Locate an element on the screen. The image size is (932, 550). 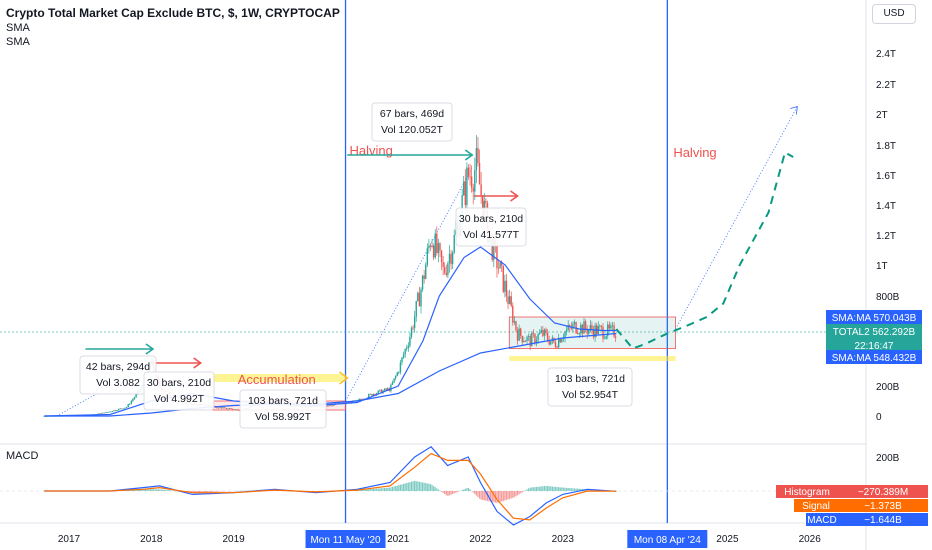
trendline-head is located at coordinates (794, 110).